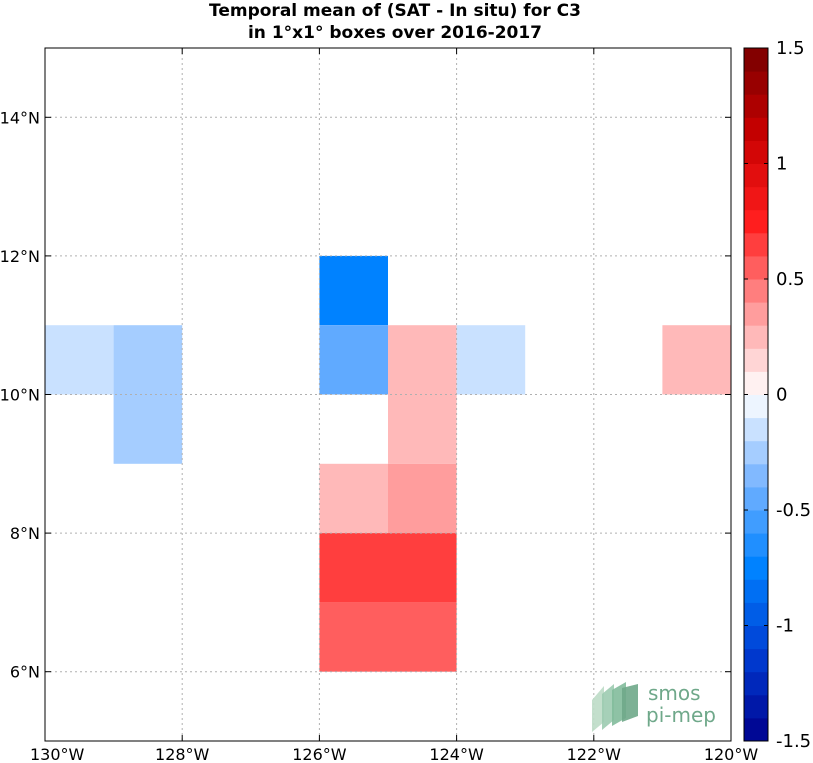  I want to click on logo-text-line-2: pi-mep, so click(681, 715).